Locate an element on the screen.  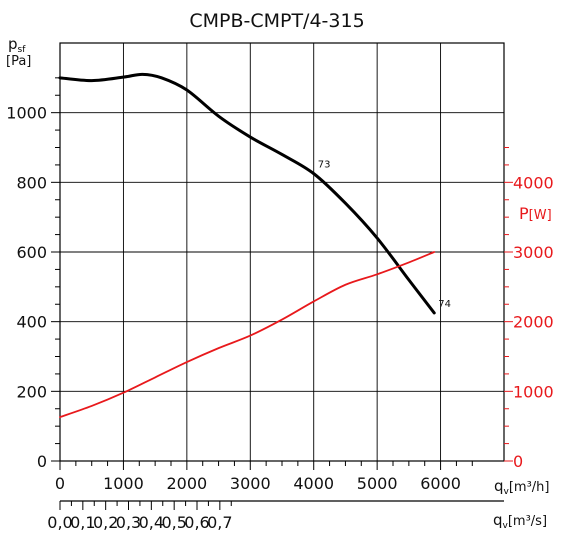
x-bottom-tick-label: 0,5 is located at coordinates (173, 522).